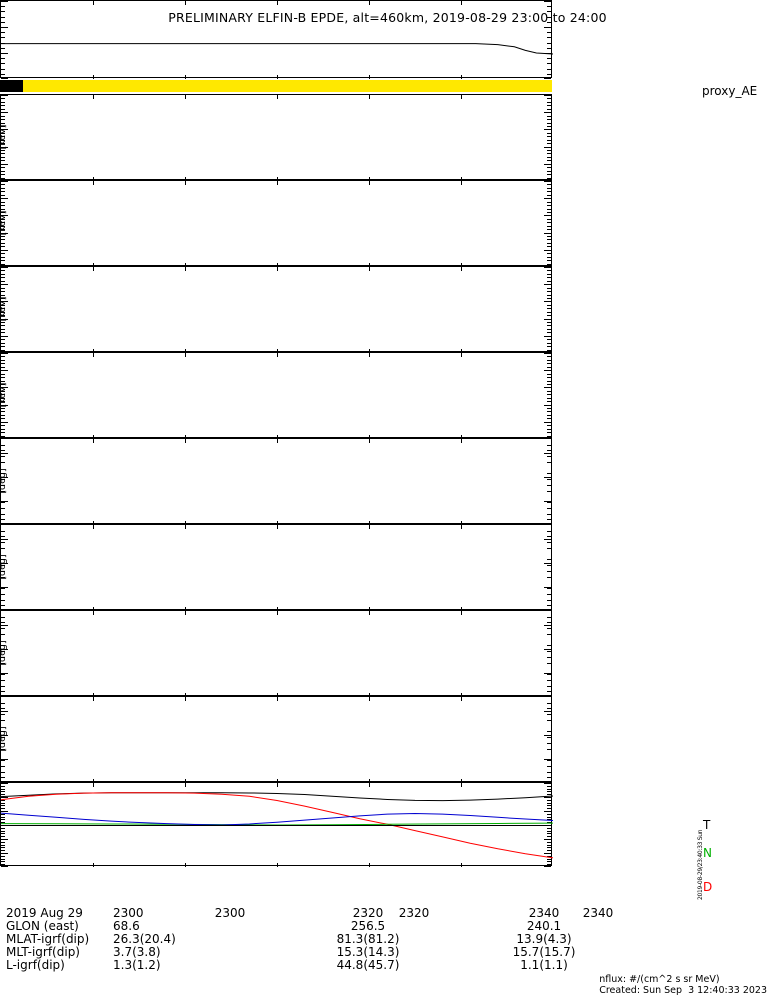  What do you see at coordinates (276, 825) in the screenshot?
I see `igrf-zero-line` at bounding box center [276, 825].